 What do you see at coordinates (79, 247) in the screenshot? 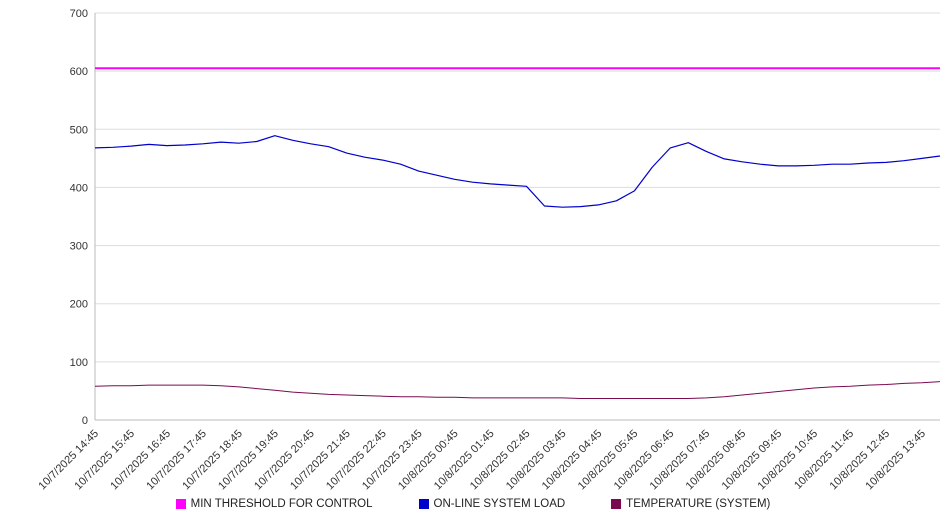
I see `y-tick-label: 300` at bounding box center [79, 247].